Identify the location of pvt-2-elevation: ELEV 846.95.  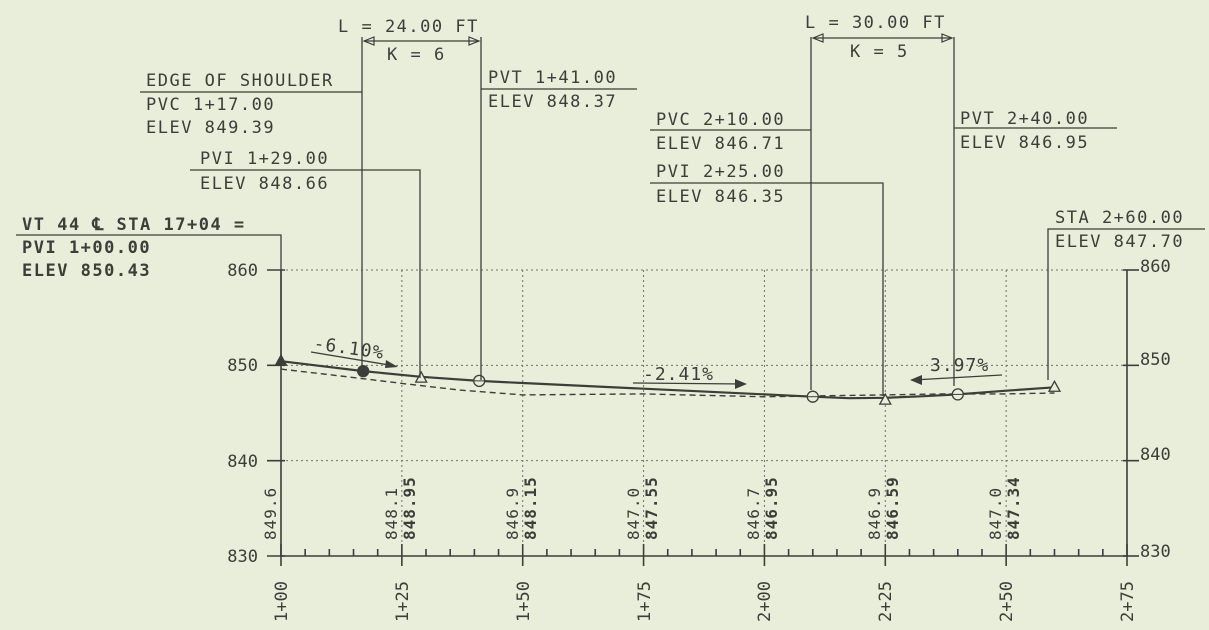
(1024, 143).